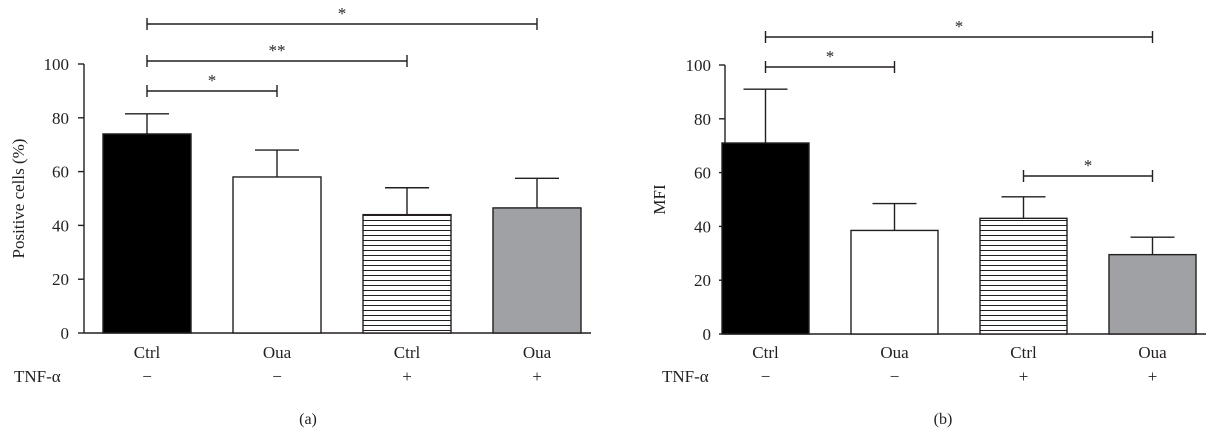 Image resolution: width=1210 pixels, height=435 pixels. What do you see at coordinates (659, 199) in the screenshot?
I see `y-axis-label: MFI` at bounding box center [659, 199].